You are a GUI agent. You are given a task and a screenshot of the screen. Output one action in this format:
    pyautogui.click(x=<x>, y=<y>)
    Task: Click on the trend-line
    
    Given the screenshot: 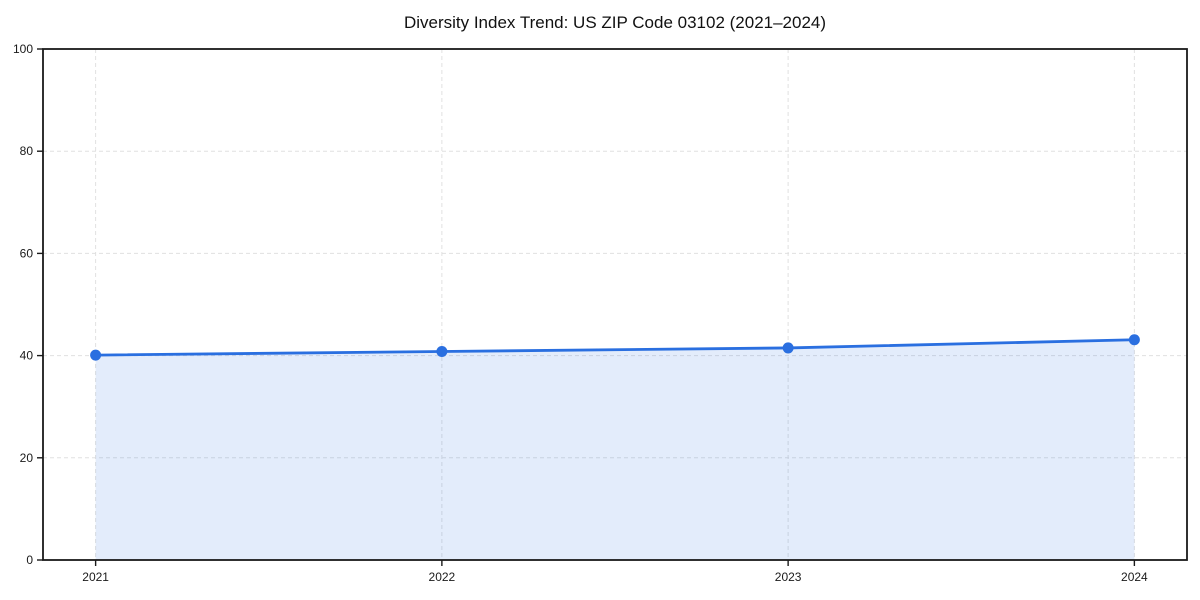 What is the action you would take?
    pyautogui.click(x=615, y=347)
    